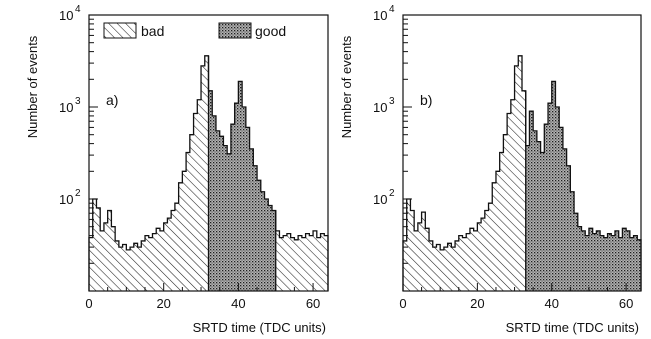 The width and height of the screenshot is (651, 339). Describe the element at coordinates (392, 193) in the screenshot. I see `panel-b-ytick-label-exp-100: 2` at that location.